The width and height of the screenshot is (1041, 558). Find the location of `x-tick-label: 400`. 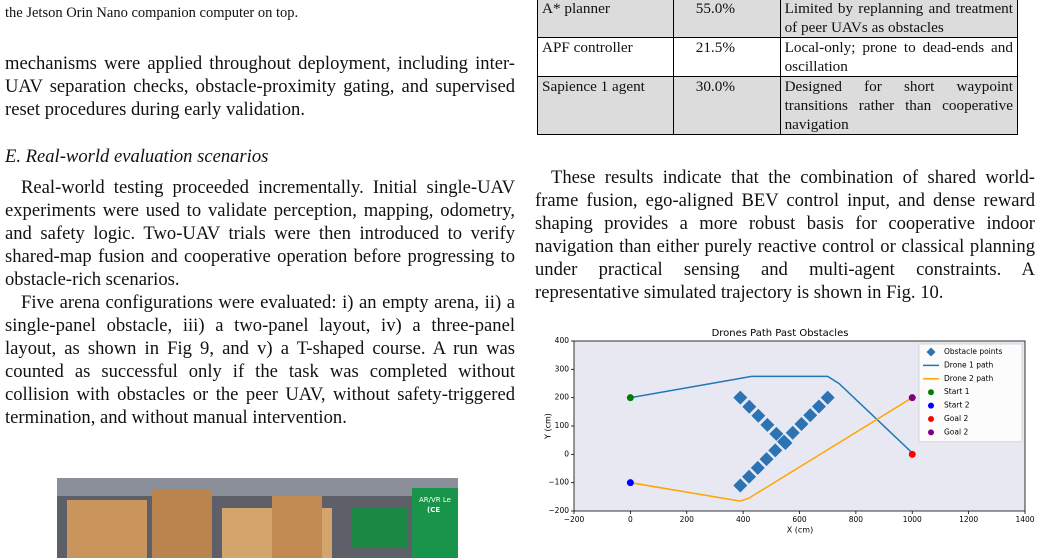

x-tick-label: 400 is located at coordinates (743, 519).